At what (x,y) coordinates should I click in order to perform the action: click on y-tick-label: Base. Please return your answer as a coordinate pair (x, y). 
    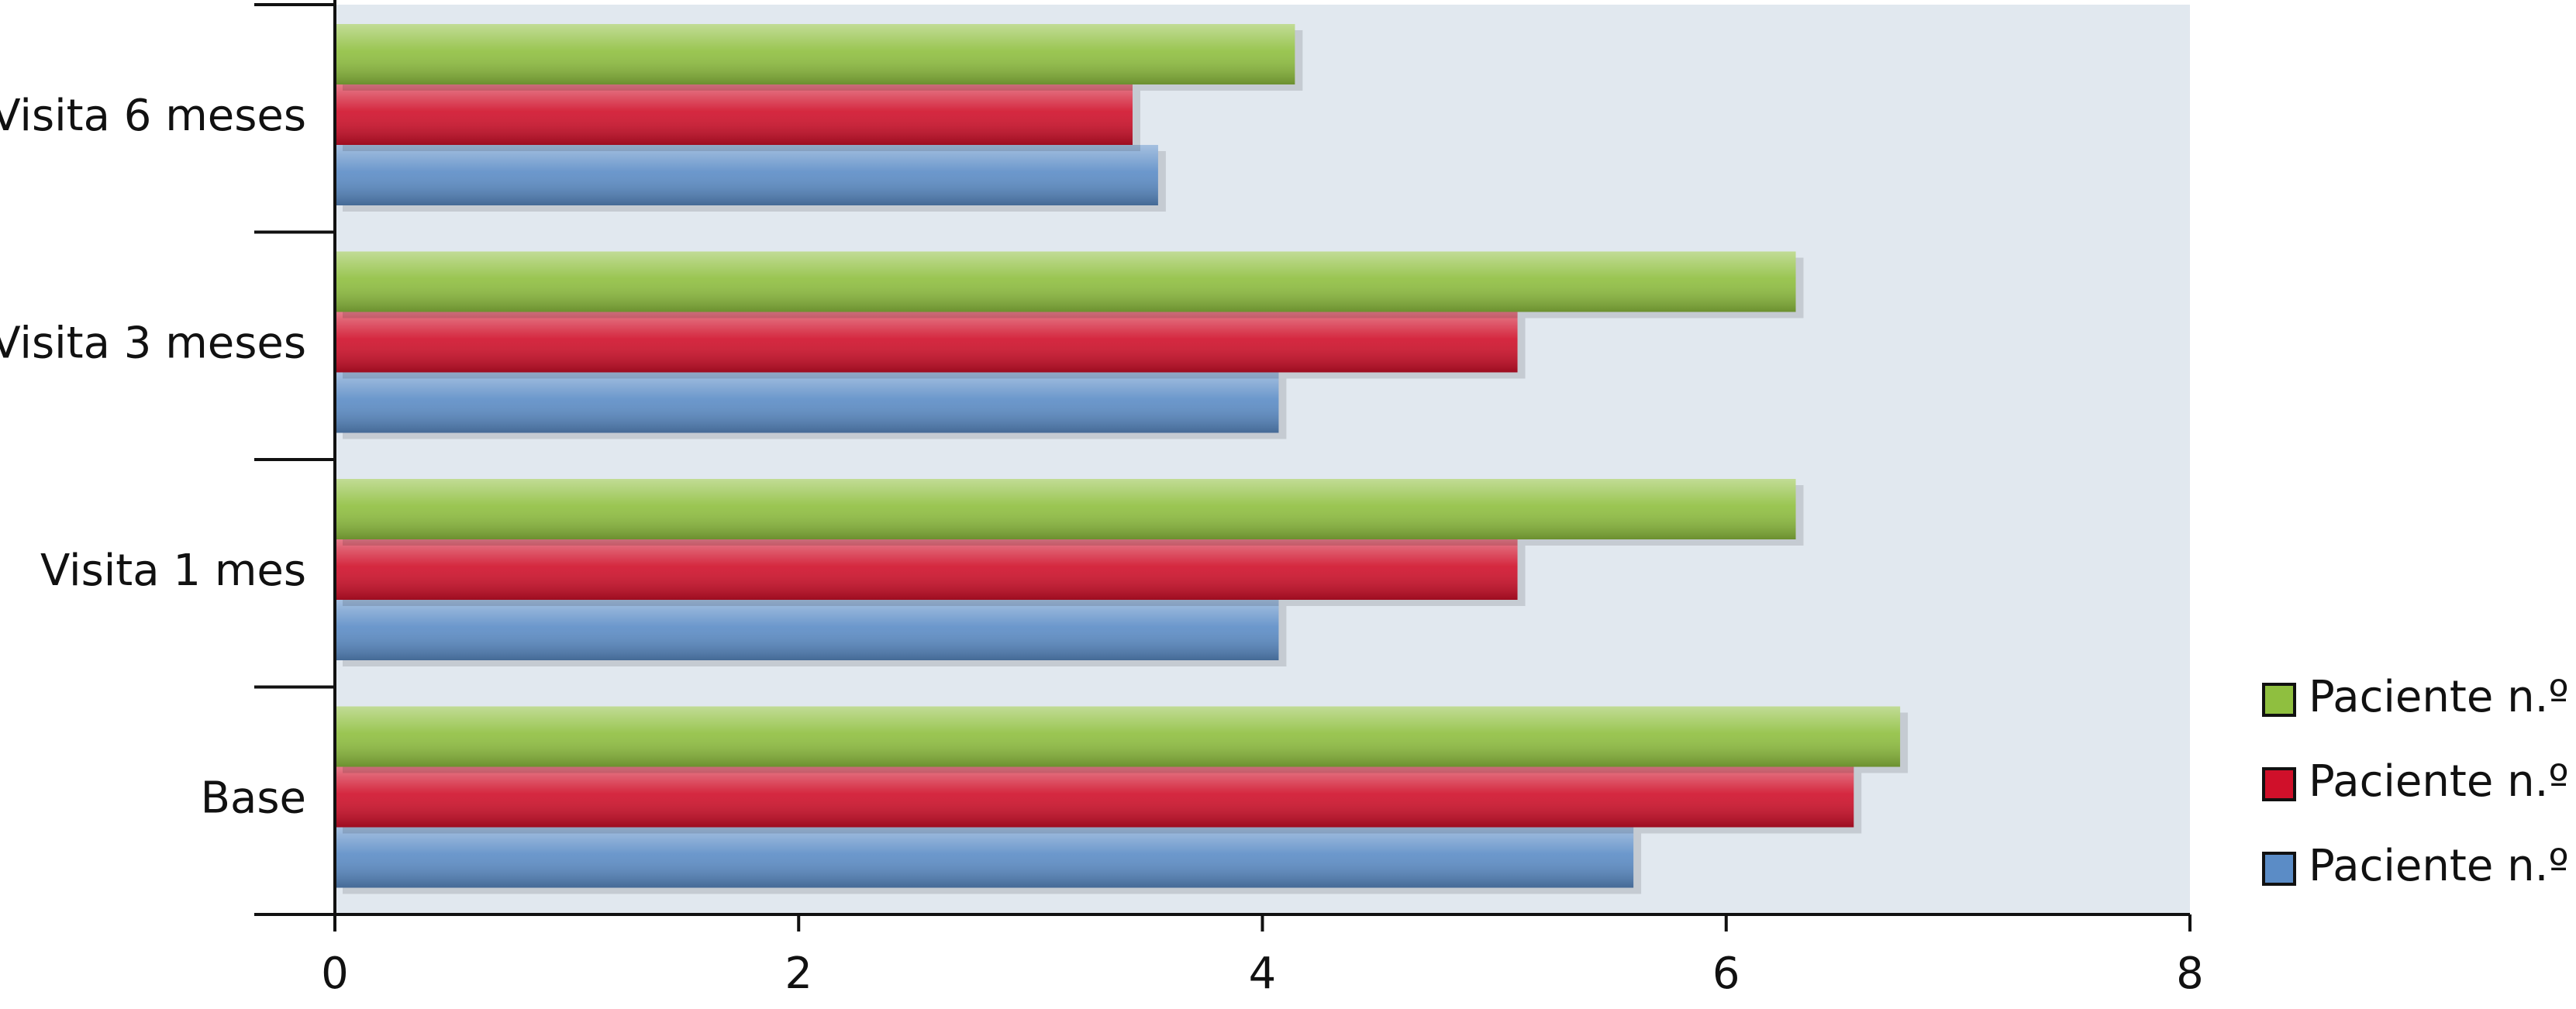
    Looking at the image, I should click on (253, 798).